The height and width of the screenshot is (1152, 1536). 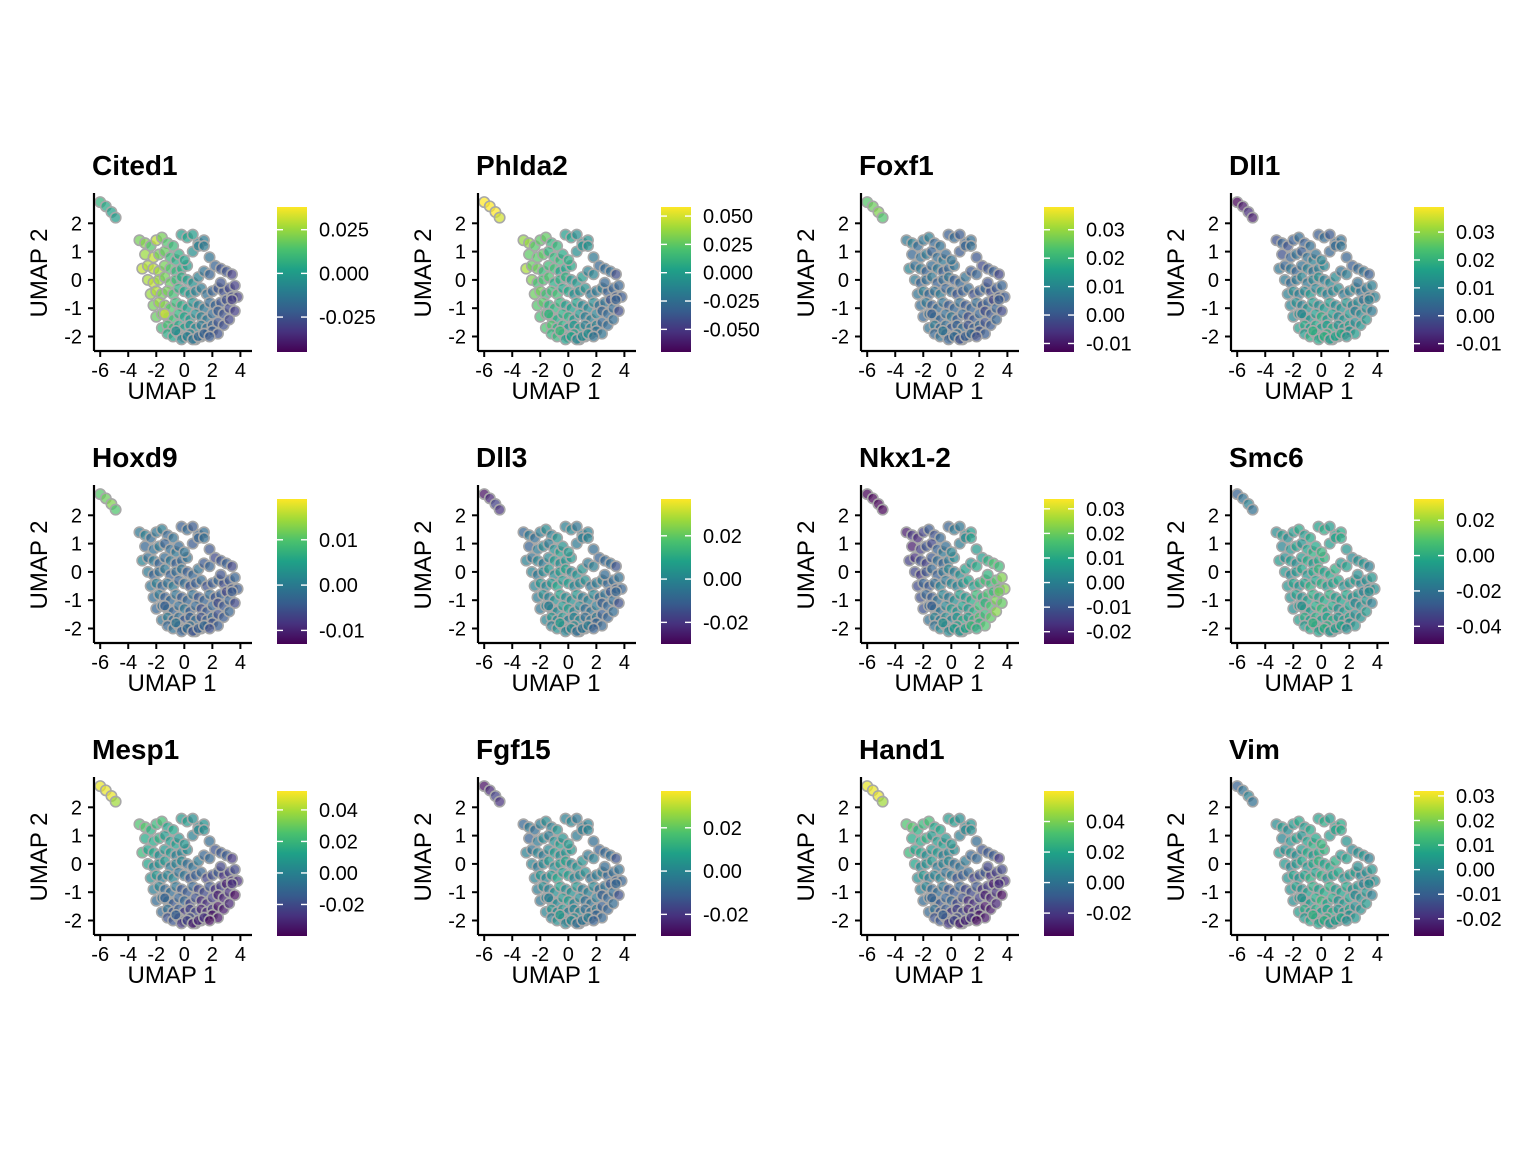 What do you see at coordinates (1479, 627) in the screenshot?
I see `colorbar-tick-label: -0.04` at bounding box center [1479, 627].